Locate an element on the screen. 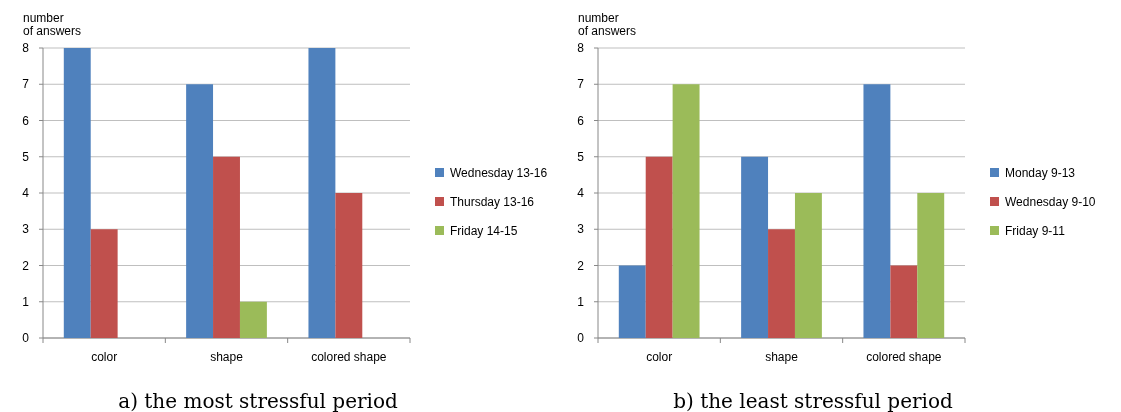 The image size is (1121, 412). legend-label: Wednesday 13-16 is located at coordinates (499, 173).